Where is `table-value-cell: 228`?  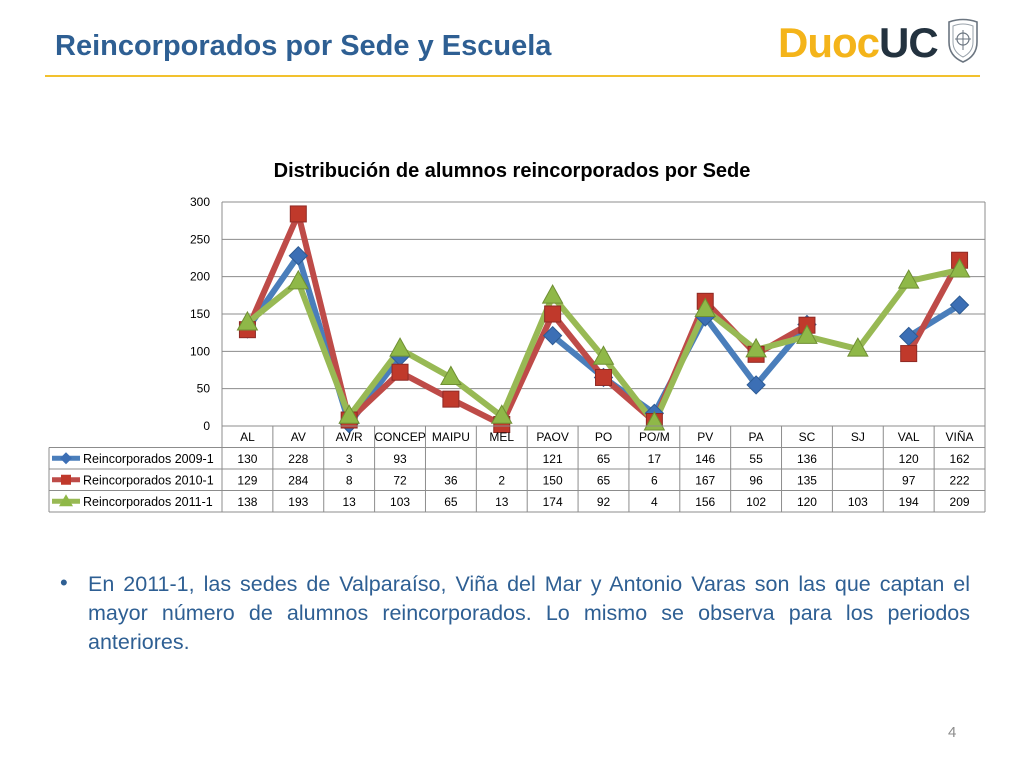 table-value-cell: 228 is located at coordinates (298, 459).